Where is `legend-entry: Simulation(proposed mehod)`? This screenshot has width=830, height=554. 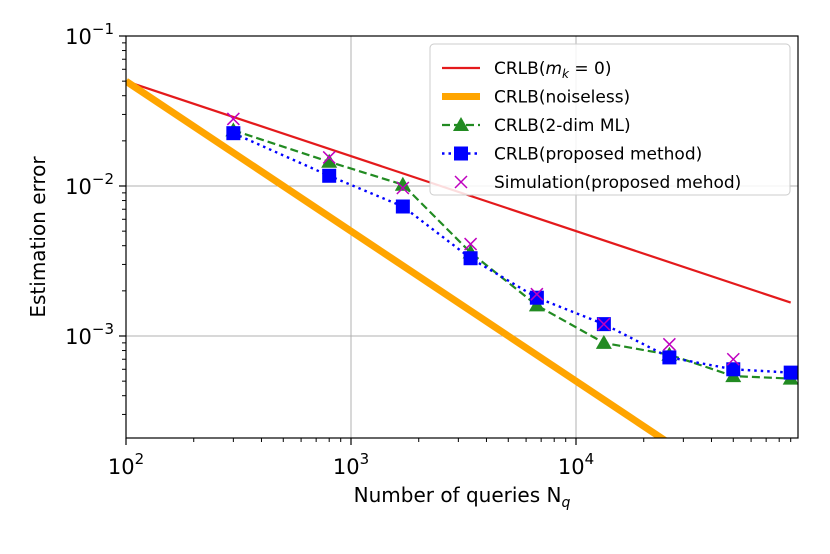 legend-entry: Simulation(proposed mehod) is located at coordinates (597, 183).